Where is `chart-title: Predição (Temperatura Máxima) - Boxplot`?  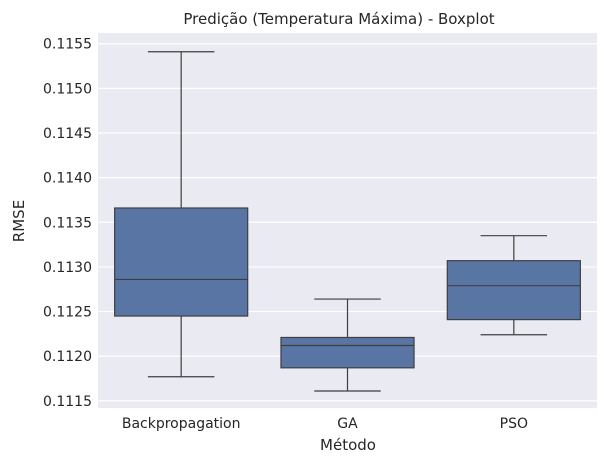 chart-title: Predição (Temperatura Máxima) - Boxplot is located at coordinates (338, 19).